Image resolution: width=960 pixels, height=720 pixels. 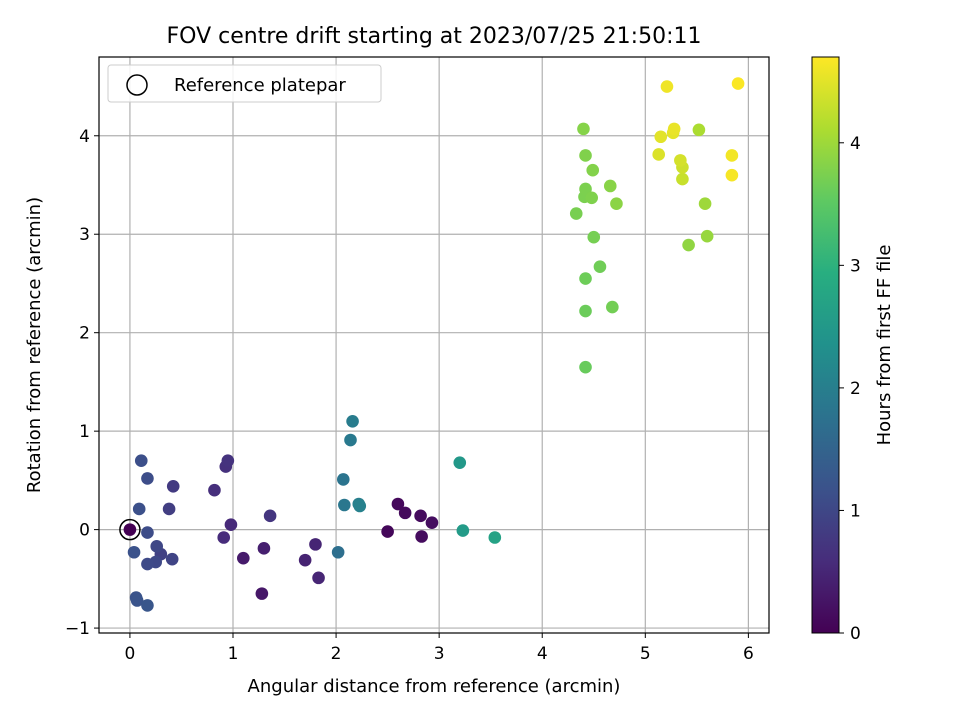 I want to click on colorbar-tick-label: 1, so click(x=855, y=511).